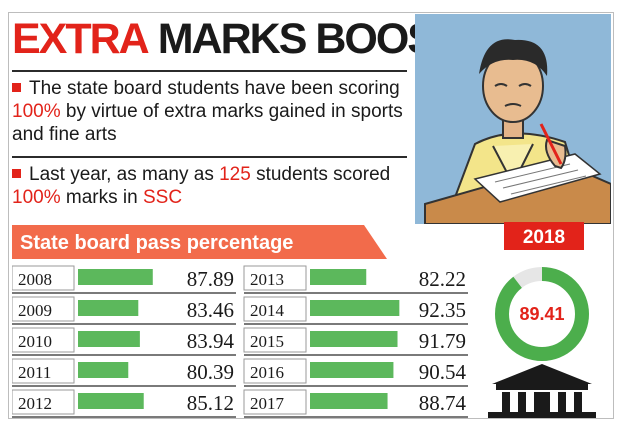 Image resolution: width=635 pixels, height=427 pixels. I want to click on bullet-2-mid: students scored, so click(320, 174).